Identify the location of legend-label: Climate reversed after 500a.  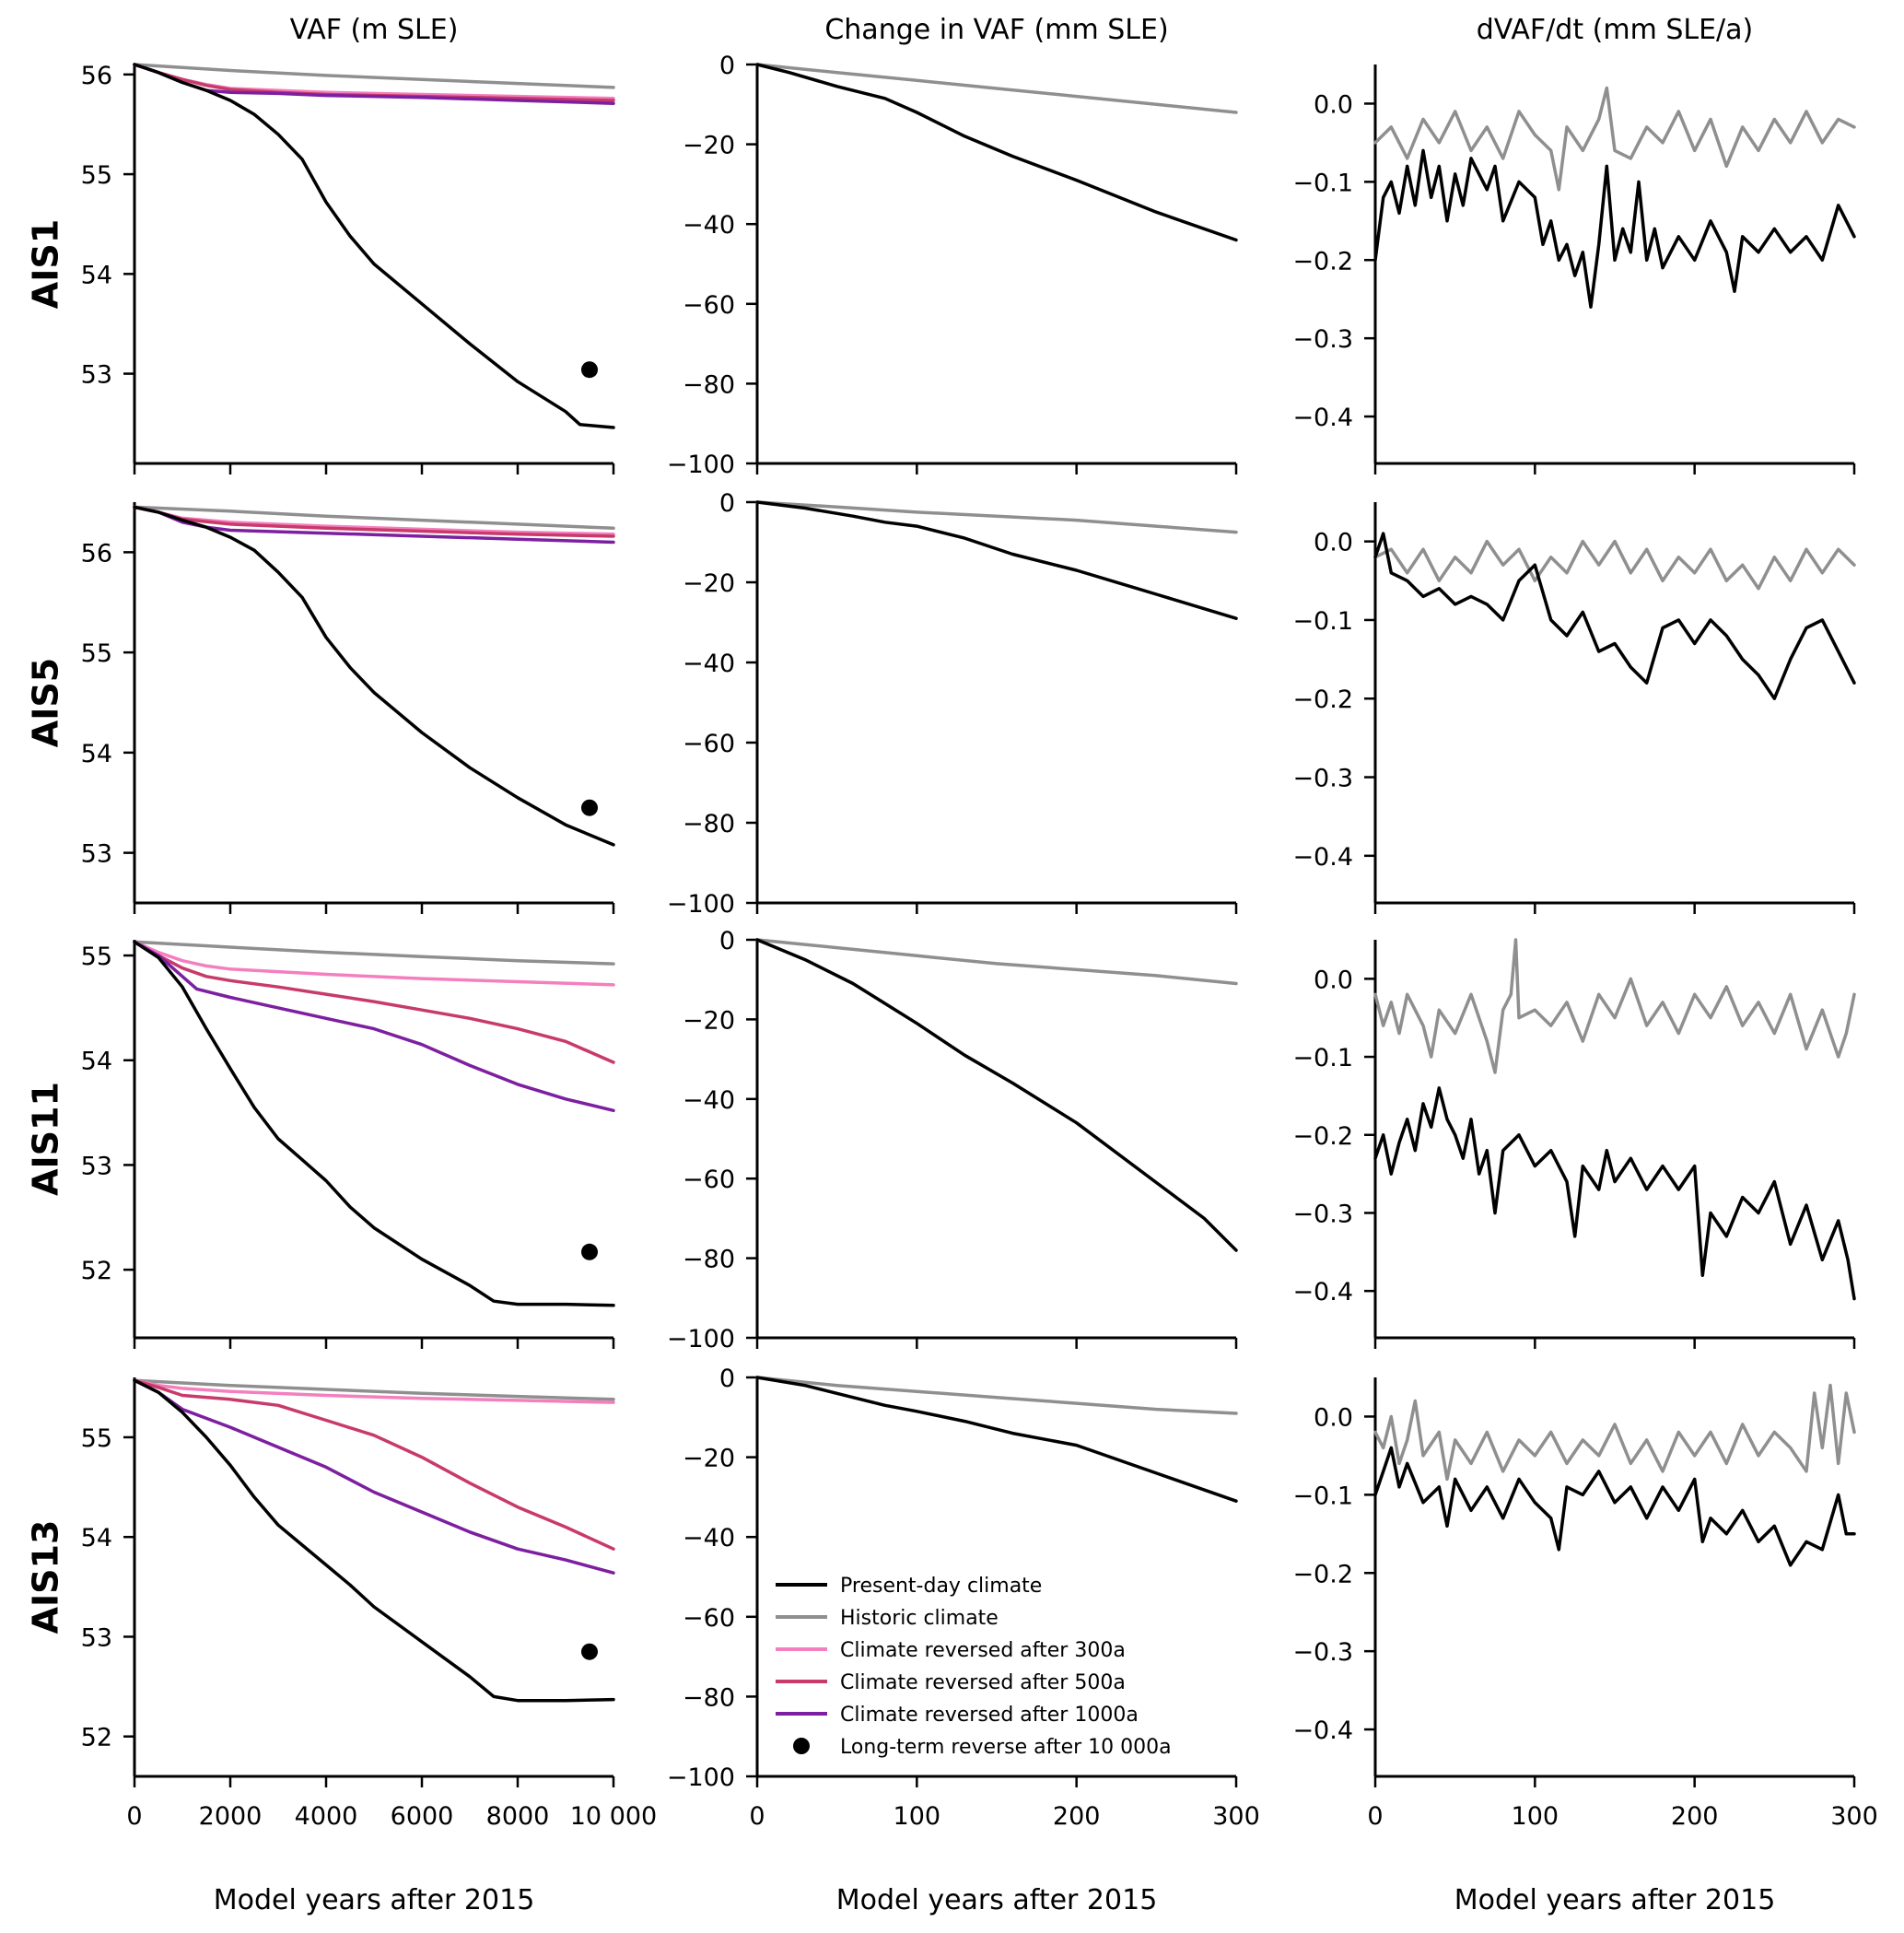
(983, 1682).